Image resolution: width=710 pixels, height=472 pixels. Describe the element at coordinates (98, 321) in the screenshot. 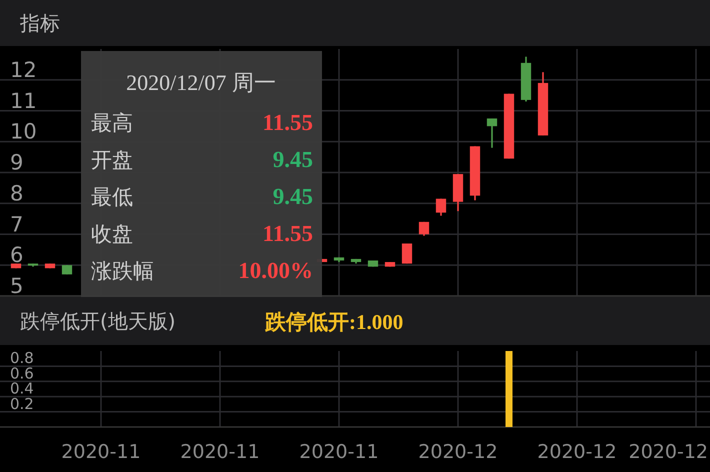

I see `chart-title: 跌停低开(地天版)` at that location.